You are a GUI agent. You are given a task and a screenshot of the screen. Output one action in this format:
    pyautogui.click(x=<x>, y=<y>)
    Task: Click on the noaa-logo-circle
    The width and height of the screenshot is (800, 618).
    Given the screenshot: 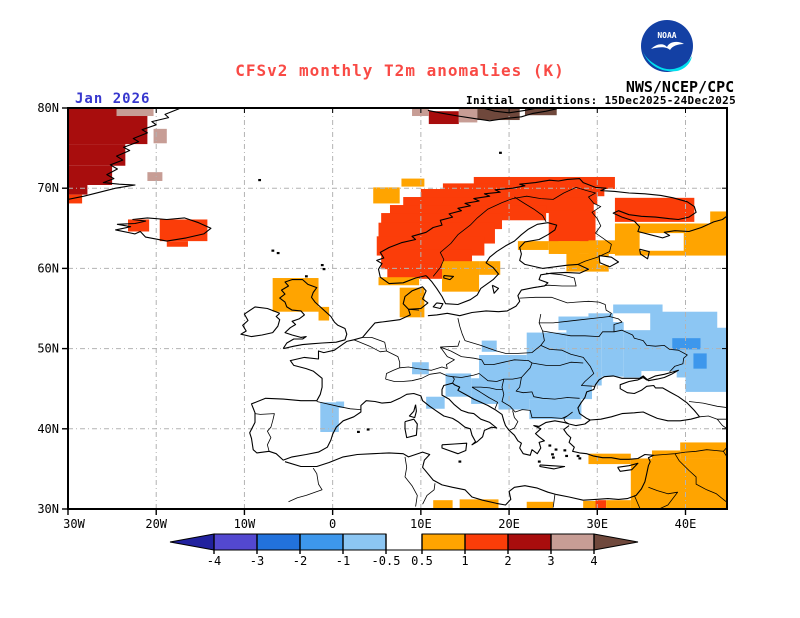 What is the action you would take?
    pyautogui.click(x=667, y=46)
    